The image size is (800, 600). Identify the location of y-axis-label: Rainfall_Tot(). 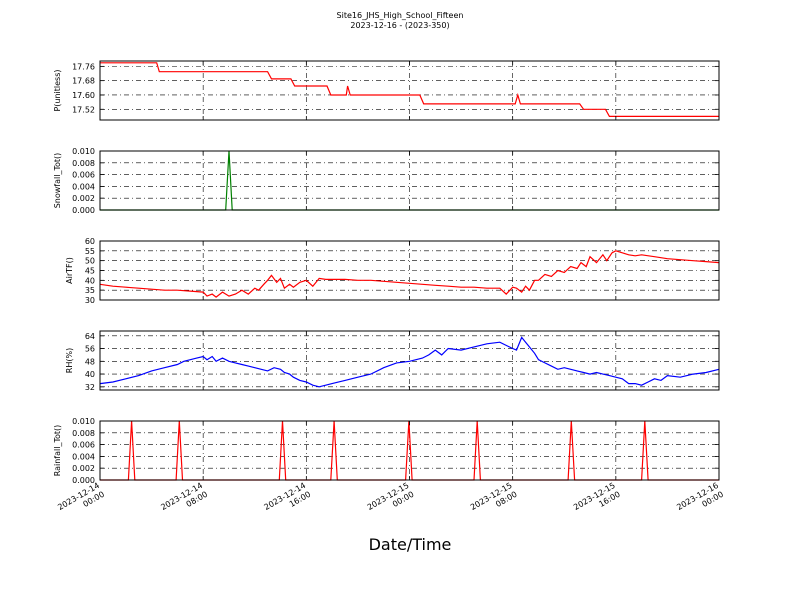
(57, 451).